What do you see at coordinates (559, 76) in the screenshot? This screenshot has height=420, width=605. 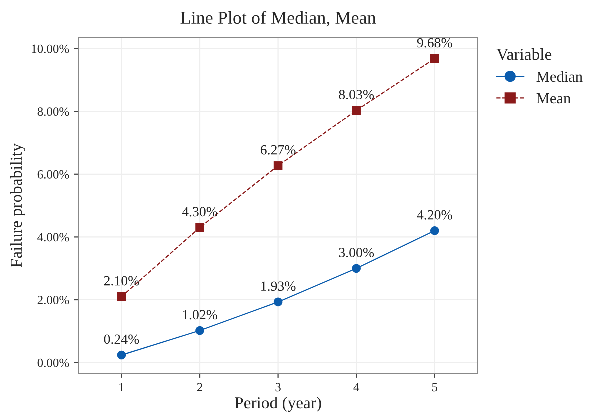 I see `legend-label: Median` at bounding box center [559, 76].